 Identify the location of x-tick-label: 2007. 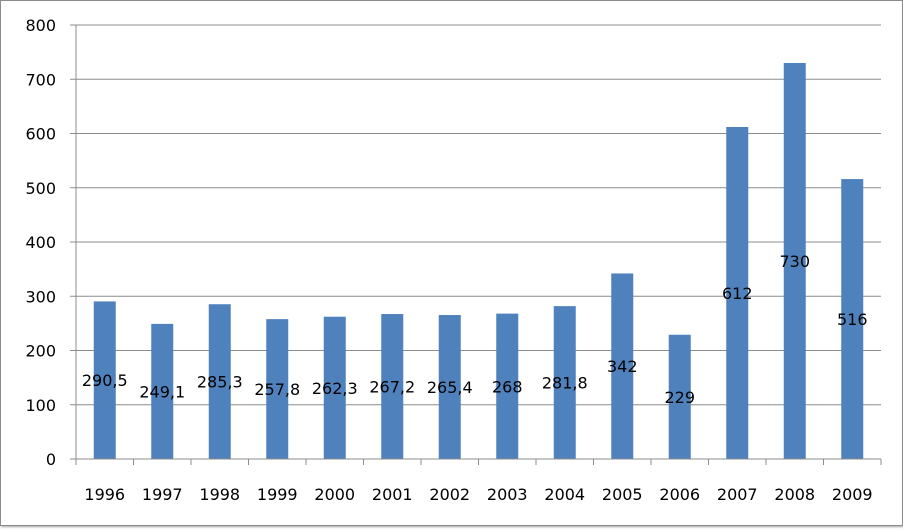
(737, 494).